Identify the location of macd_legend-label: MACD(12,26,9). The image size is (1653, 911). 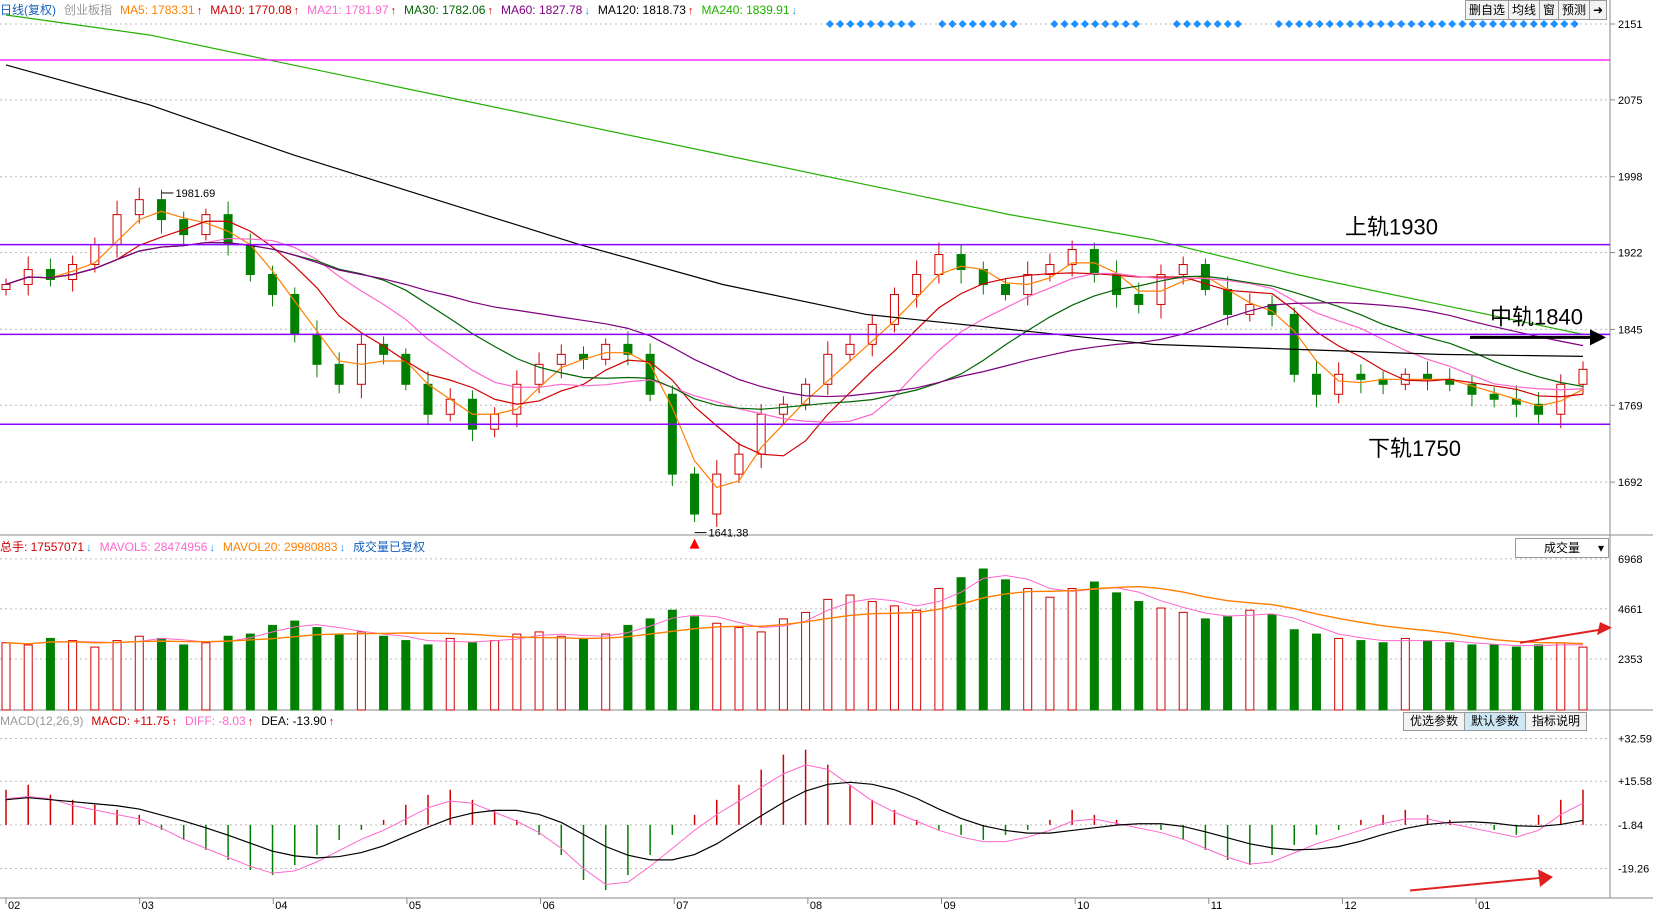
(42, 721).